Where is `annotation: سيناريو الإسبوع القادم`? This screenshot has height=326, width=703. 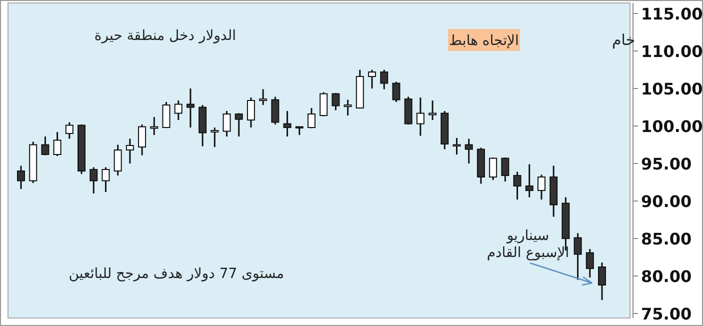 annotation: سيناريو الإسبوع القادم is located at coordinates (528, 244).